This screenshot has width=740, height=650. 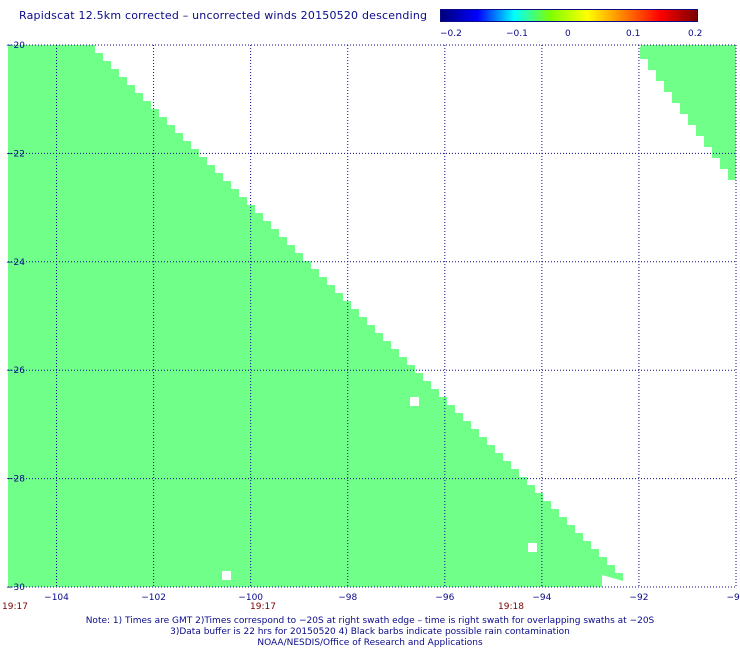 I want to click on longitude-tick-label: −94, so click(x=541, y=598).